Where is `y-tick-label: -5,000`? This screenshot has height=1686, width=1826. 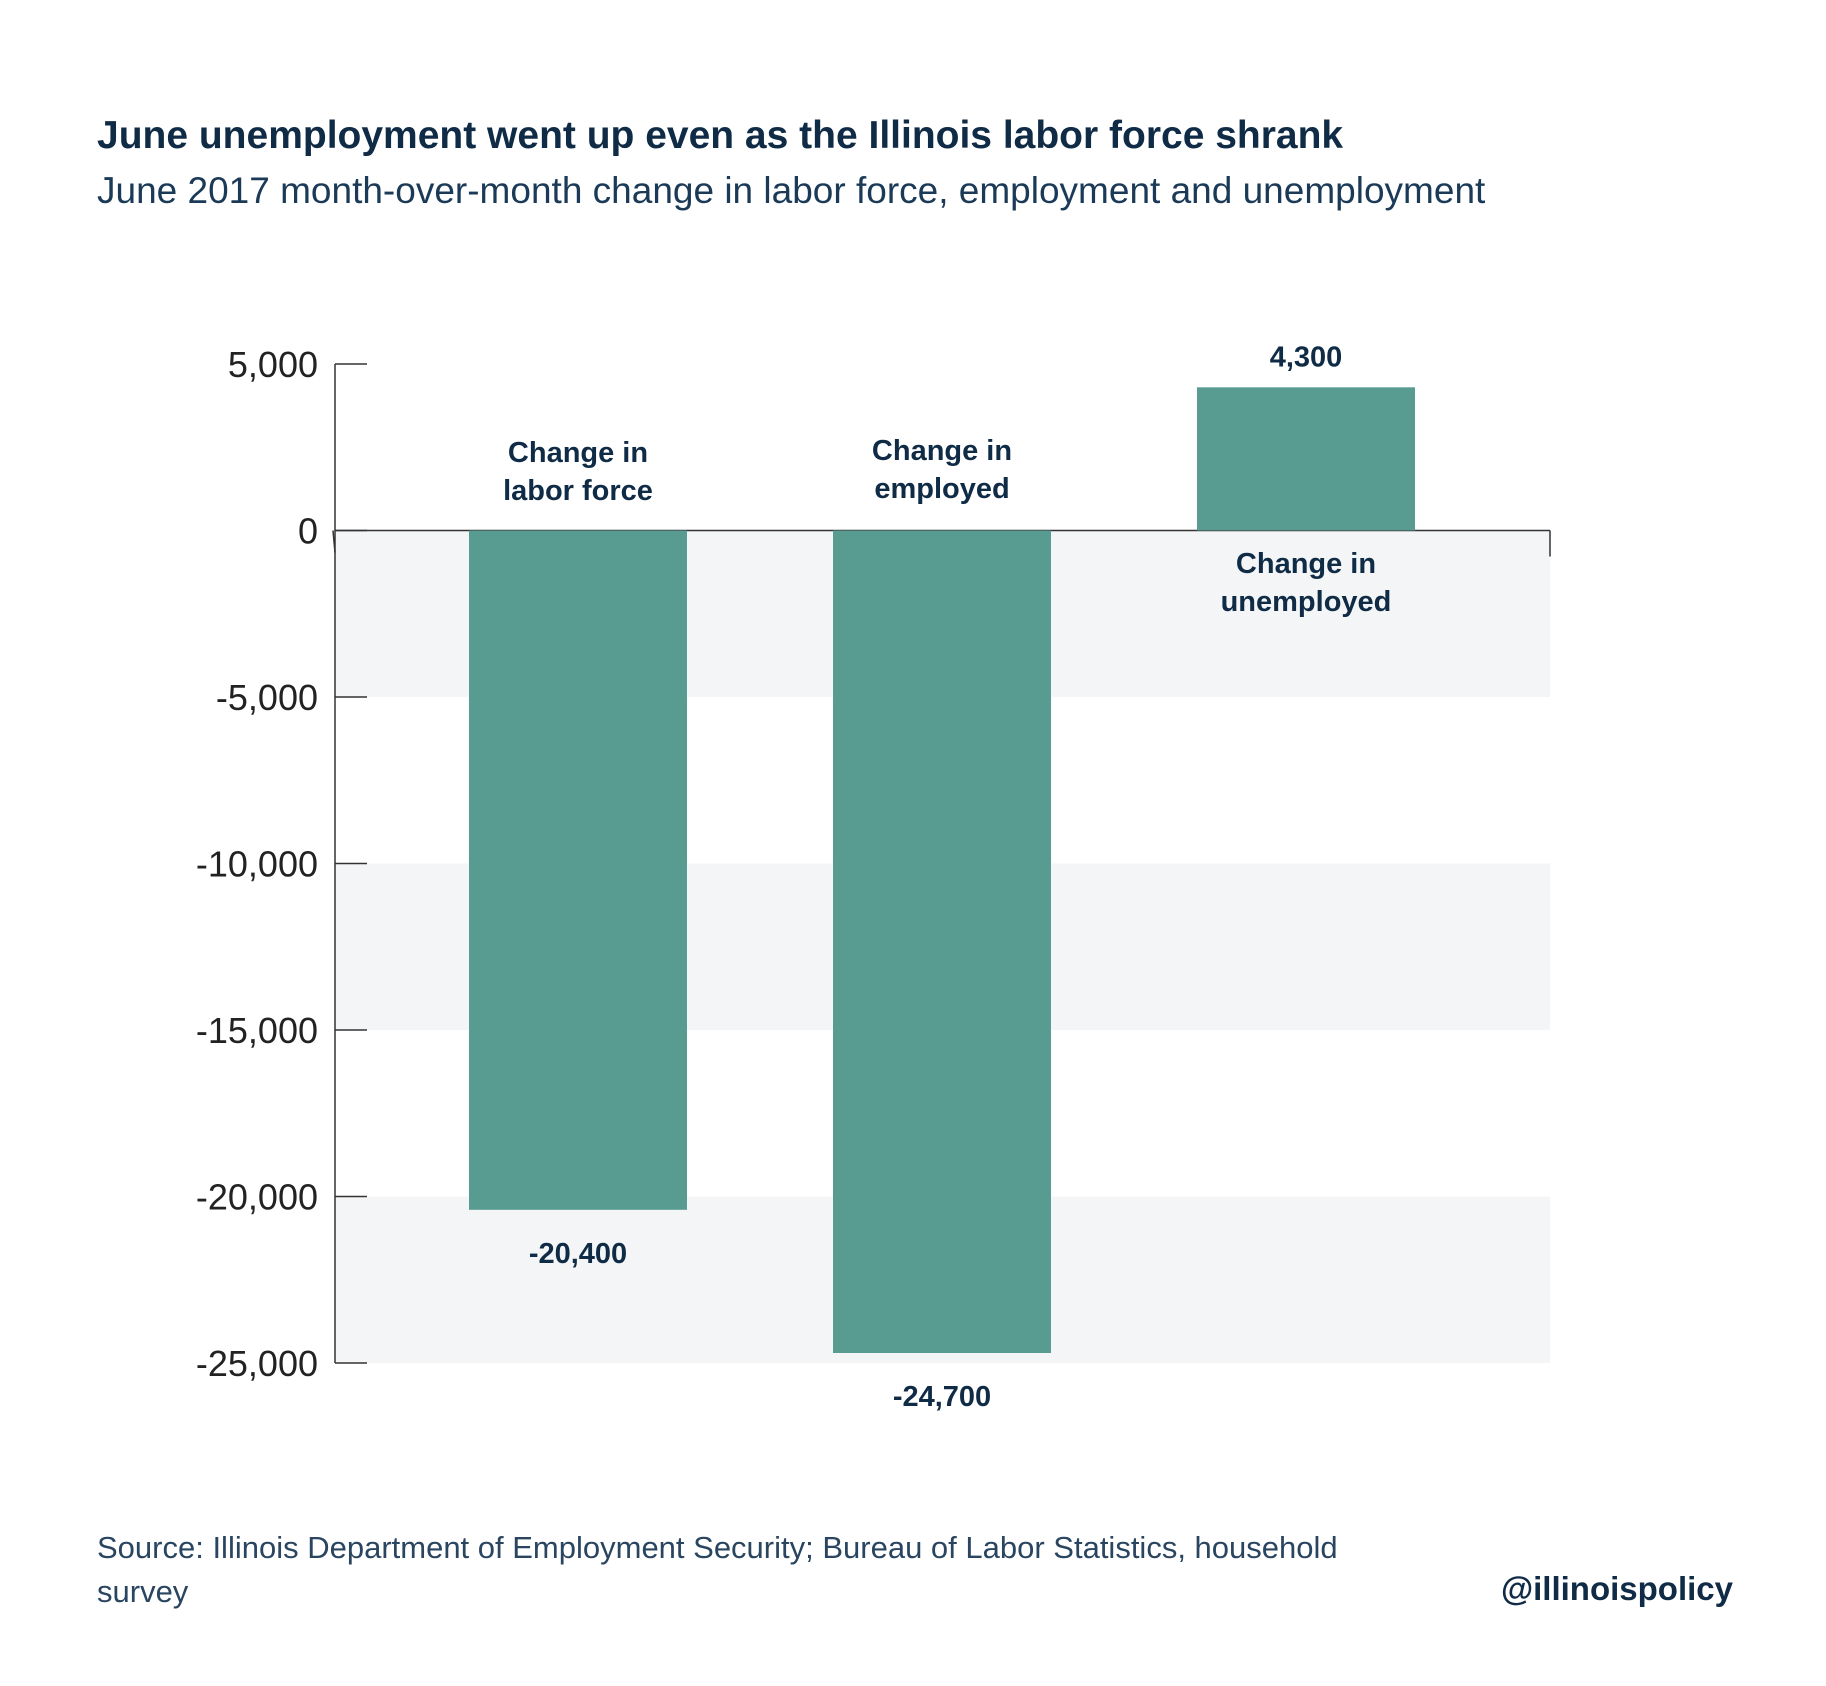 y-tick-label: -5,000 is located at coordinates (267, 697).